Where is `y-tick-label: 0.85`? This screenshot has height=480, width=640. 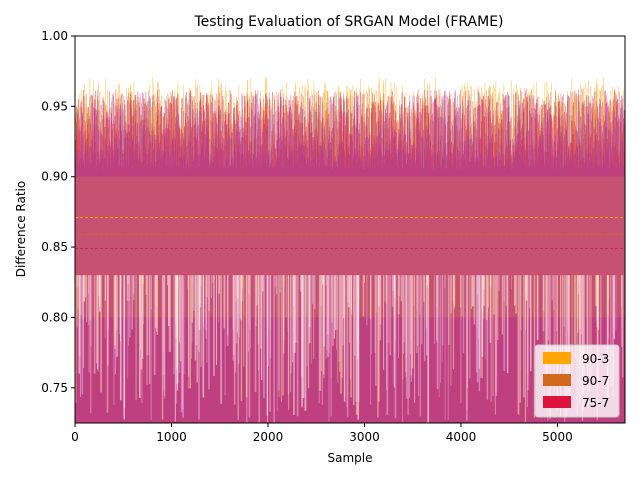
y-tick-label: 0.85 is located at coordinates (54, 247).